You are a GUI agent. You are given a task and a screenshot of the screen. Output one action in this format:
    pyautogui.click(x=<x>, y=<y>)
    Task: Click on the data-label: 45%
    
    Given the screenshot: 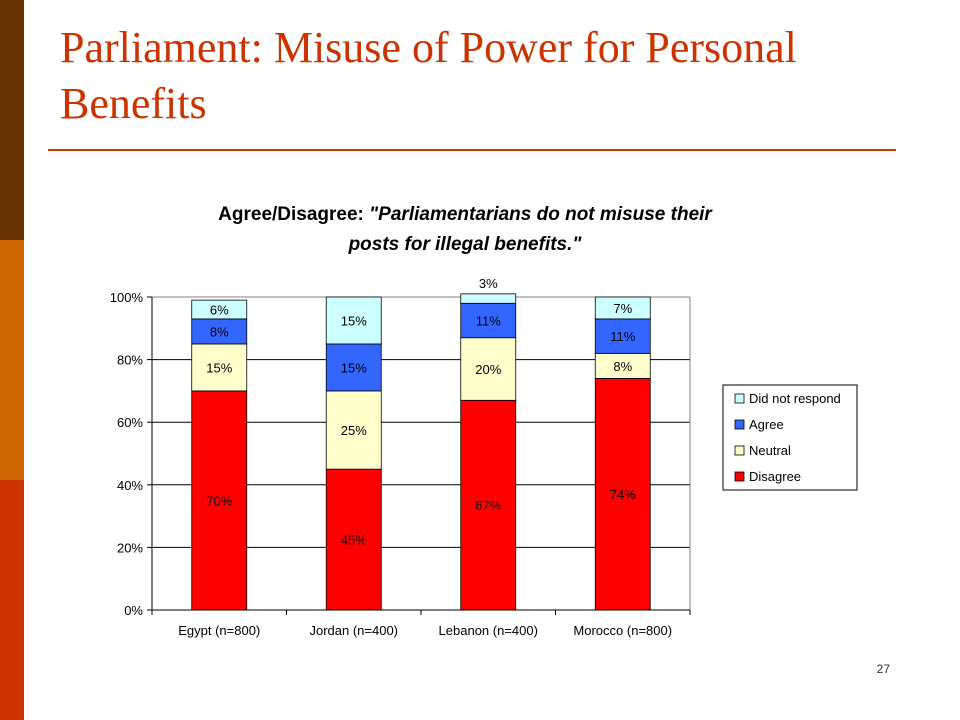 What is the action you would take?
    pyautogui.click(x=354, y=540)
    